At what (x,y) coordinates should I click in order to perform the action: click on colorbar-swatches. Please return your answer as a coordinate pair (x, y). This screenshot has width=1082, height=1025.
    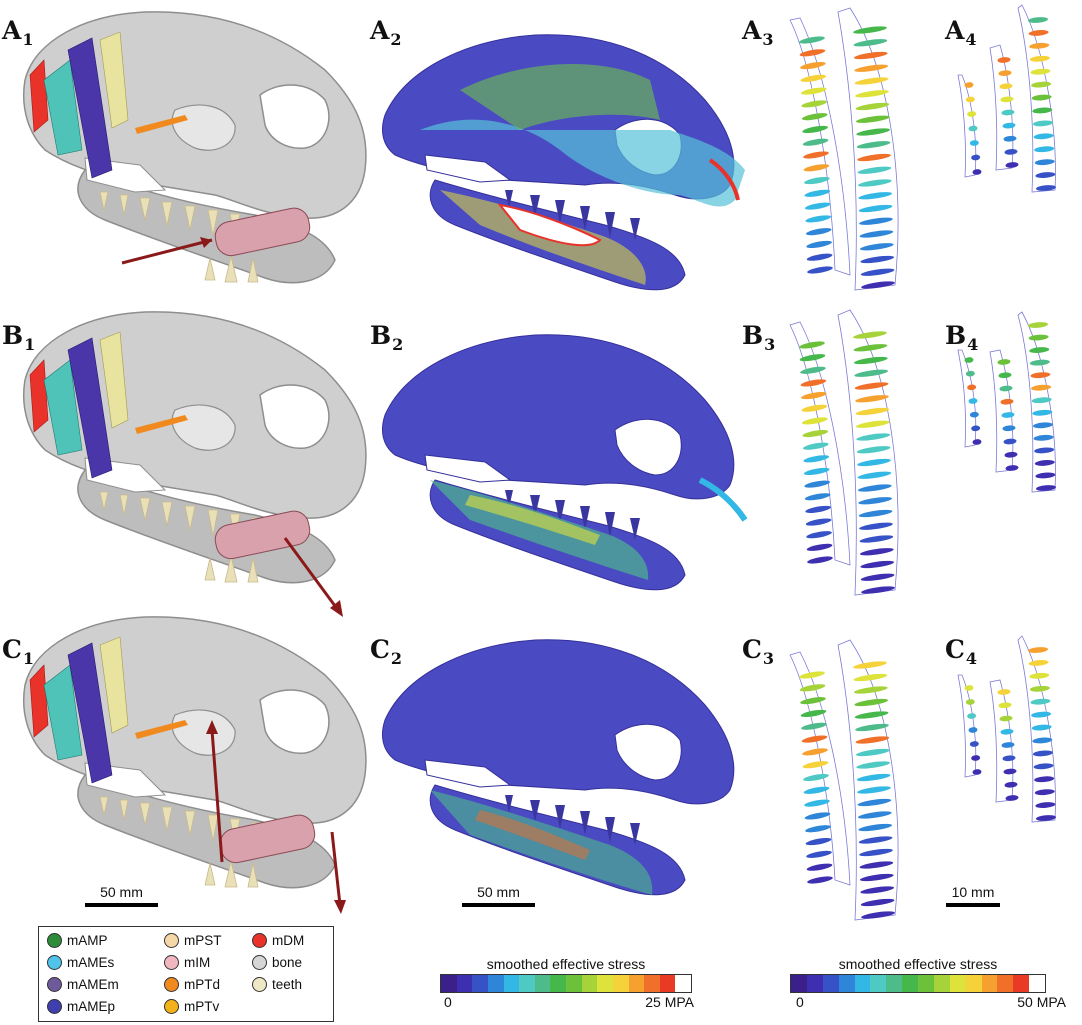
    Looking at the image, I should click on (918, 983).